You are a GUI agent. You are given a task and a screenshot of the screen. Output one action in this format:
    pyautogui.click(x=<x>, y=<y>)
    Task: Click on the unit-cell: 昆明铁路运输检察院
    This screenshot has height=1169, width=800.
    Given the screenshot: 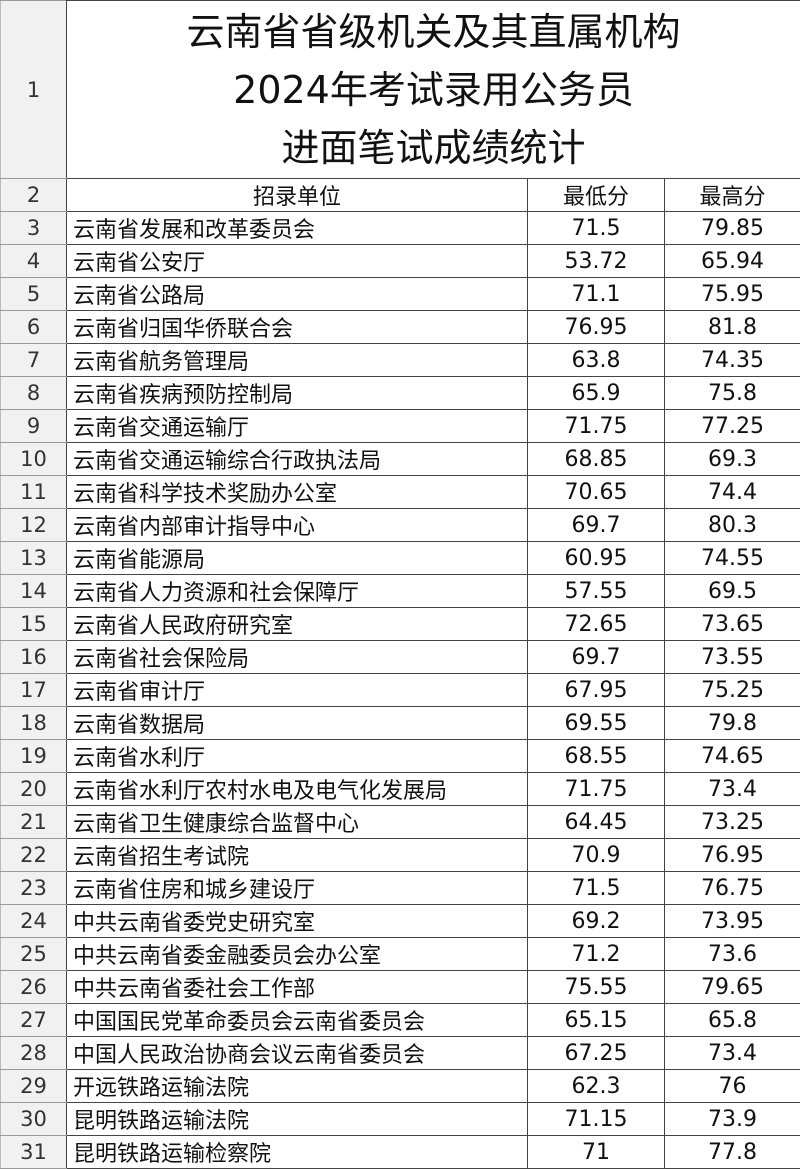 What is the action you would take?
    pyautogui.click(x=297, y=1152)
    